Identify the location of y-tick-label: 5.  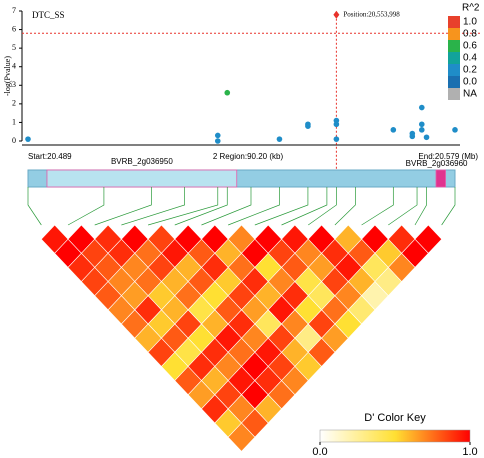
(14, 47).